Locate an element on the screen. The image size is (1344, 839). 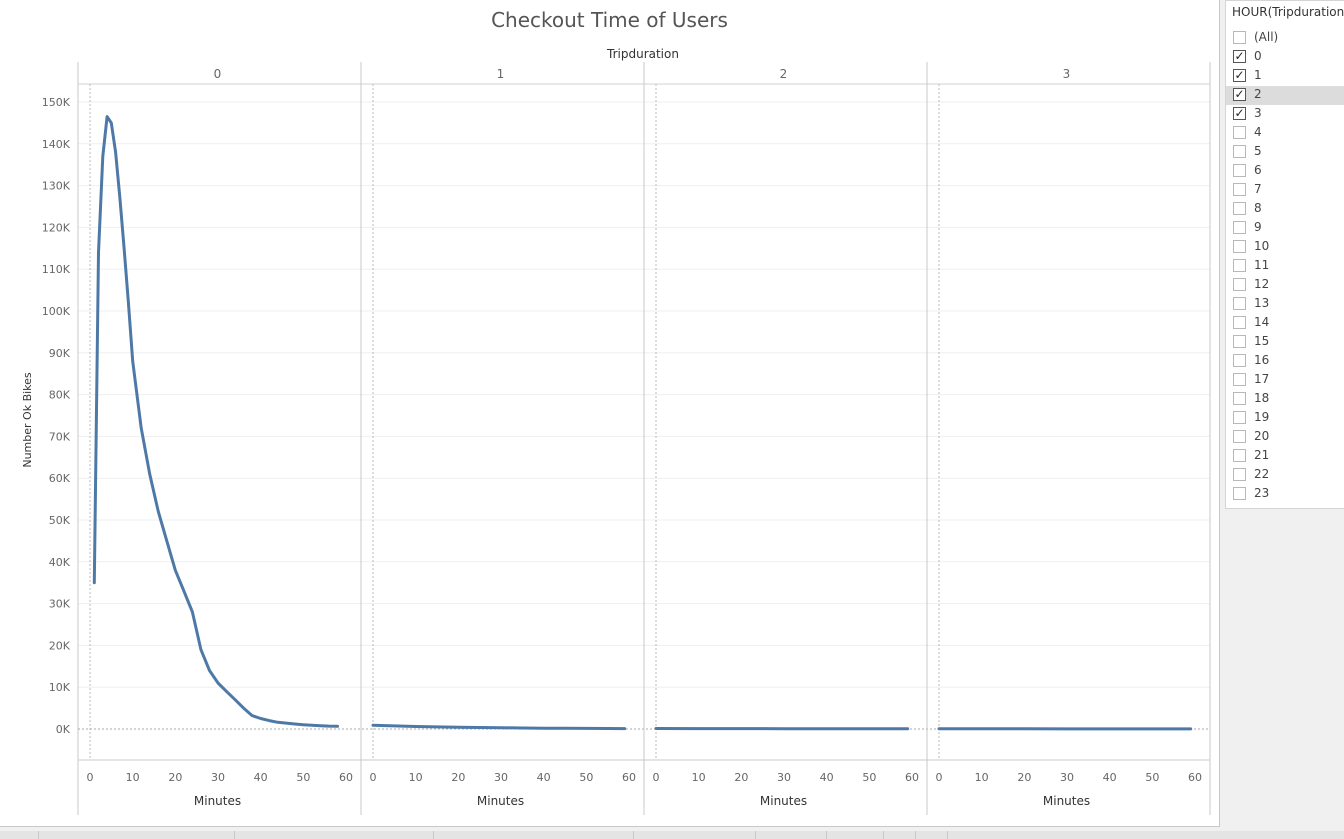
filter-item-label: 3 is located at coordinates (1258, 113).